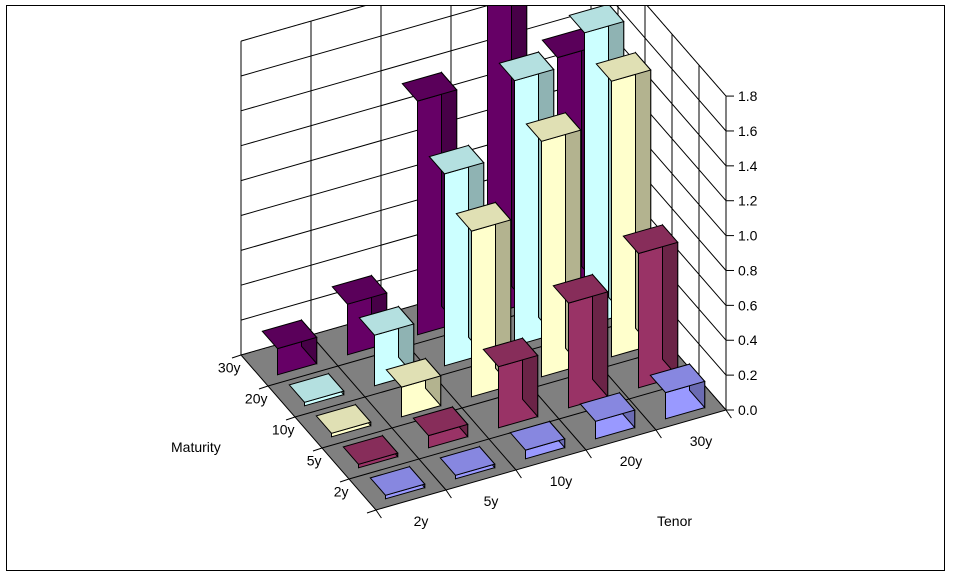 Image resolution: width=953 pixels, height=578 pixels. What do you see at coordinates (196, 447) in the screenshot?
I see `y-axis-label: Maturity` at bounding box center [196, 447].